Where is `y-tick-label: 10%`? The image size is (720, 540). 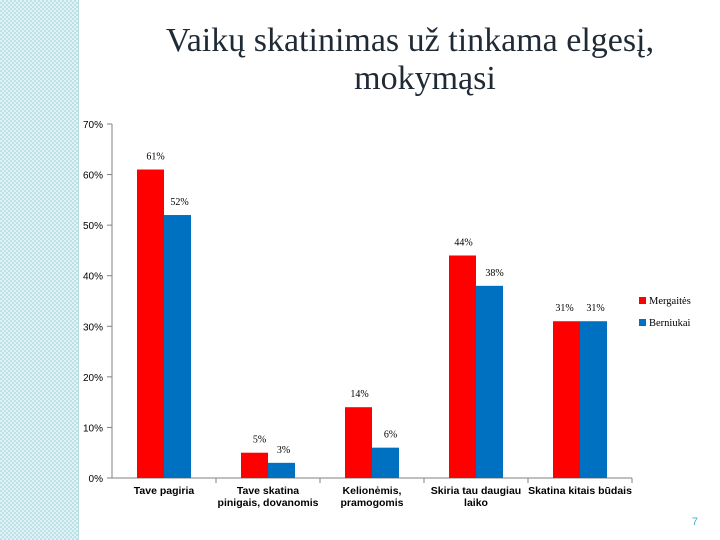 y-tick-label: 10% is located at coordinates (93, 428).